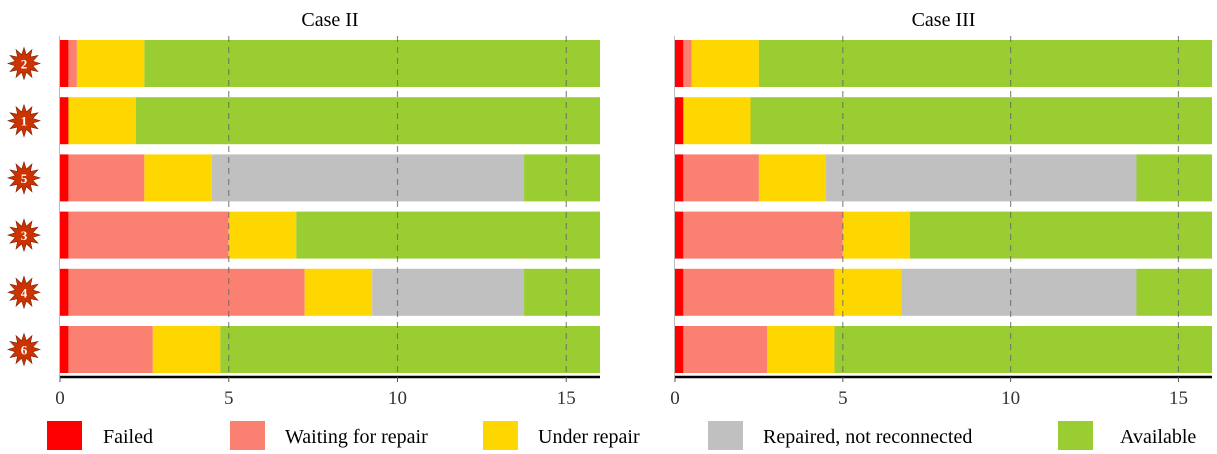 The image size is (1217, 454). What do you see at coordinates (247, 435) in the screenshot?
I see `legend-swatch-waiting-for-repair` at bounding box center [247, 435].